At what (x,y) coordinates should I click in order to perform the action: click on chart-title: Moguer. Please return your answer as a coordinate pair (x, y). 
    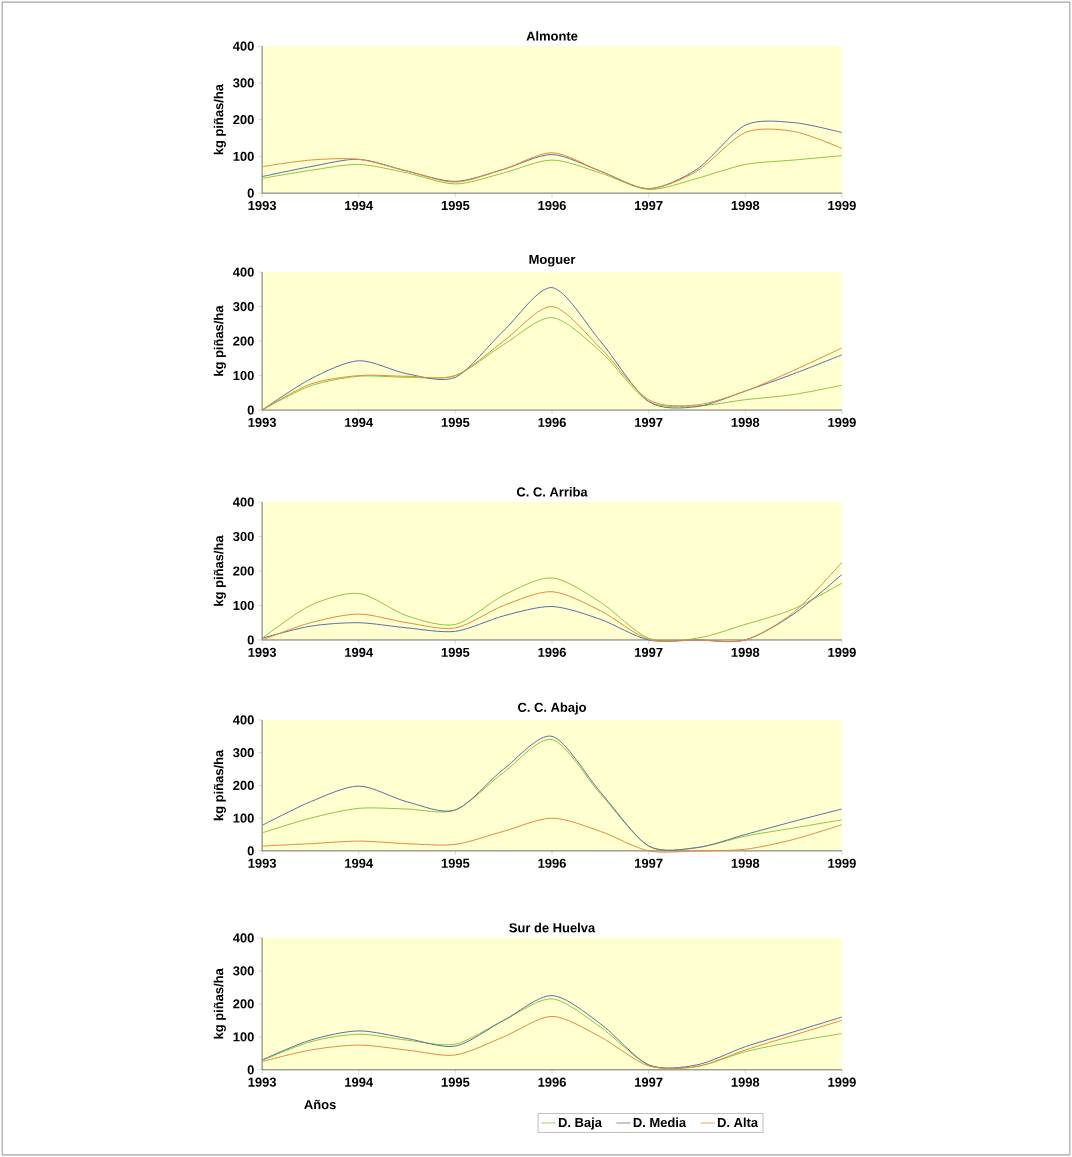
    Looking at the image, I should click on (552, 260).